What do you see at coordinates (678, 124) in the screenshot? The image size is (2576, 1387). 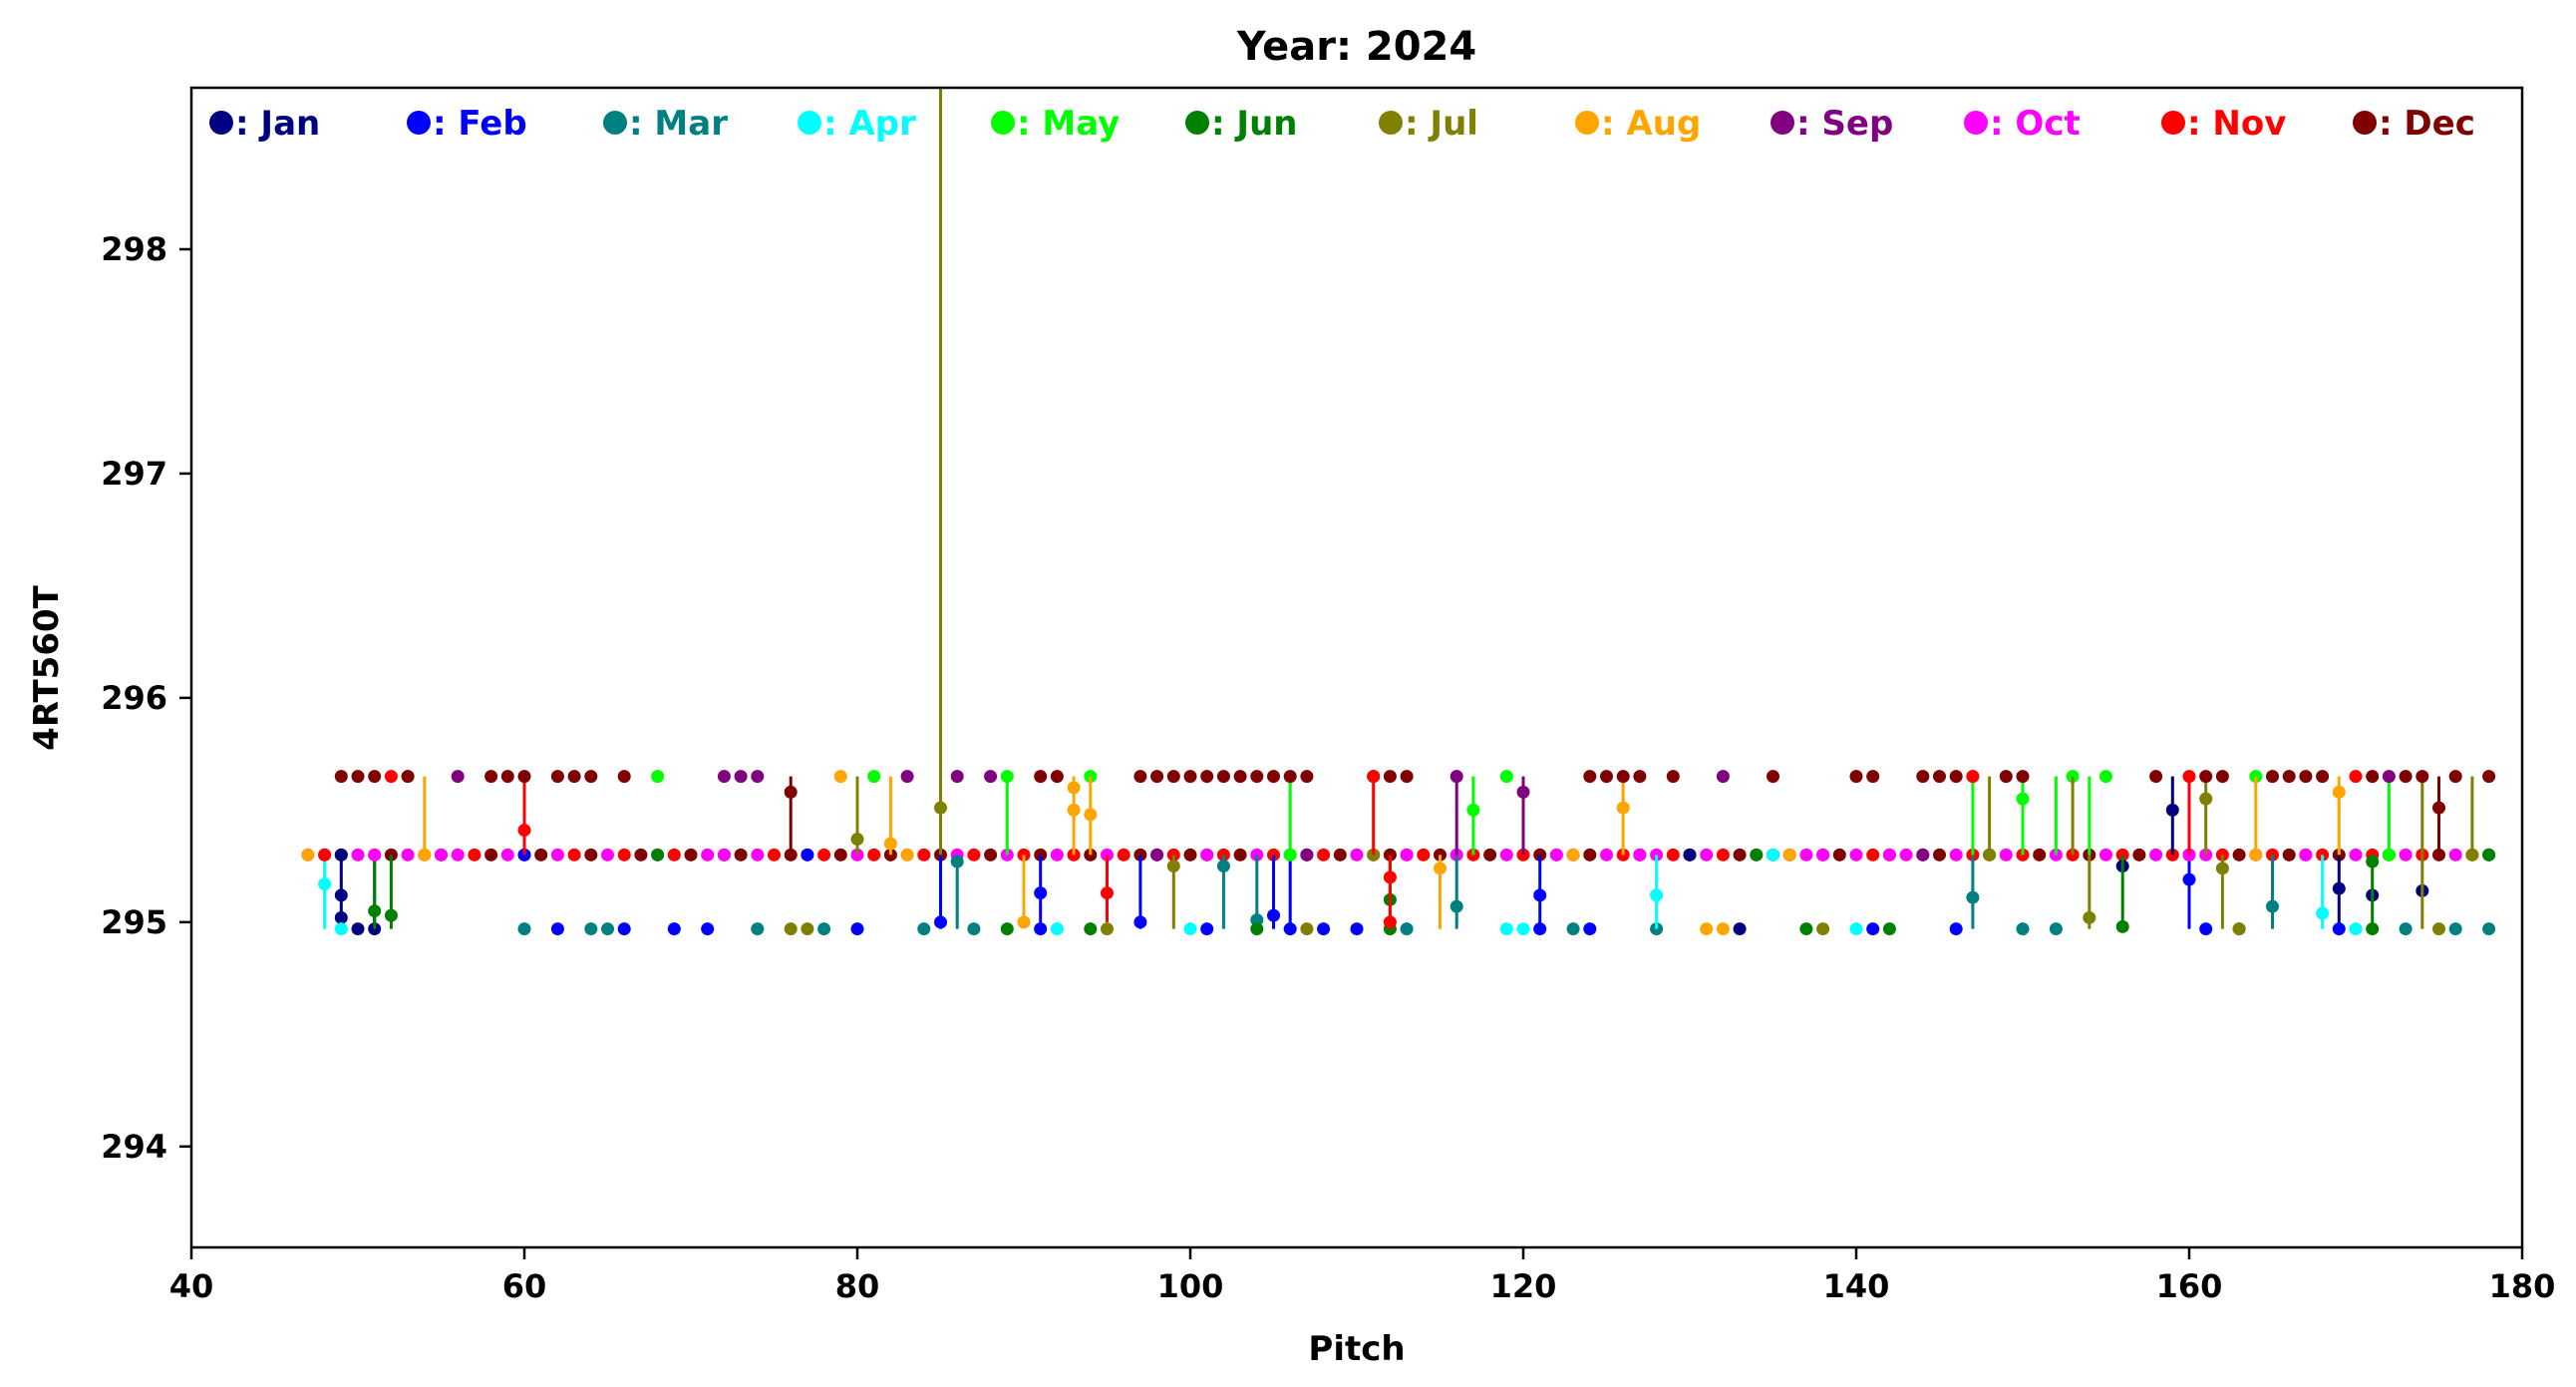 I see `legend-label: : Mar` at bounding box center [678, 124].